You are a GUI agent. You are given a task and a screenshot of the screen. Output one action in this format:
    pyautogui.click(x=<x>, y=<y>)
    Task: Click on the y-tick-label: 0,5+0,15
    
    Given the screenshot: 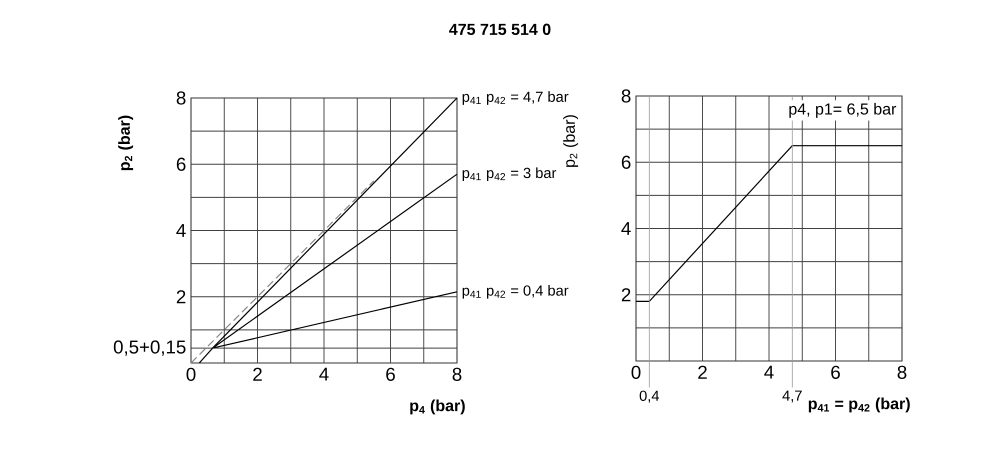 What is the action you would take?
    pyautogui.click(x=150, y=348)
    